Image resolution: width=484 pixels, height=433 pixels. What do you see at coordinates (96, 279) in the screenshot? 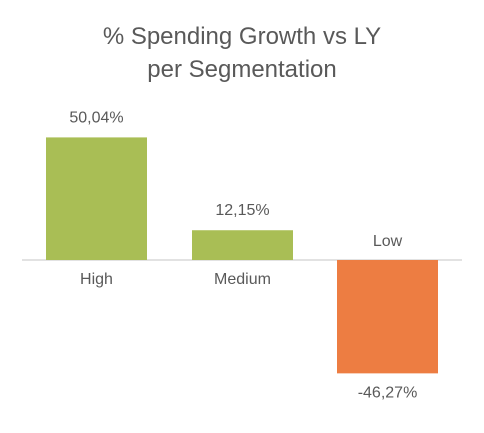
I see `category-label-high: High` at bounding box center [96, 279].